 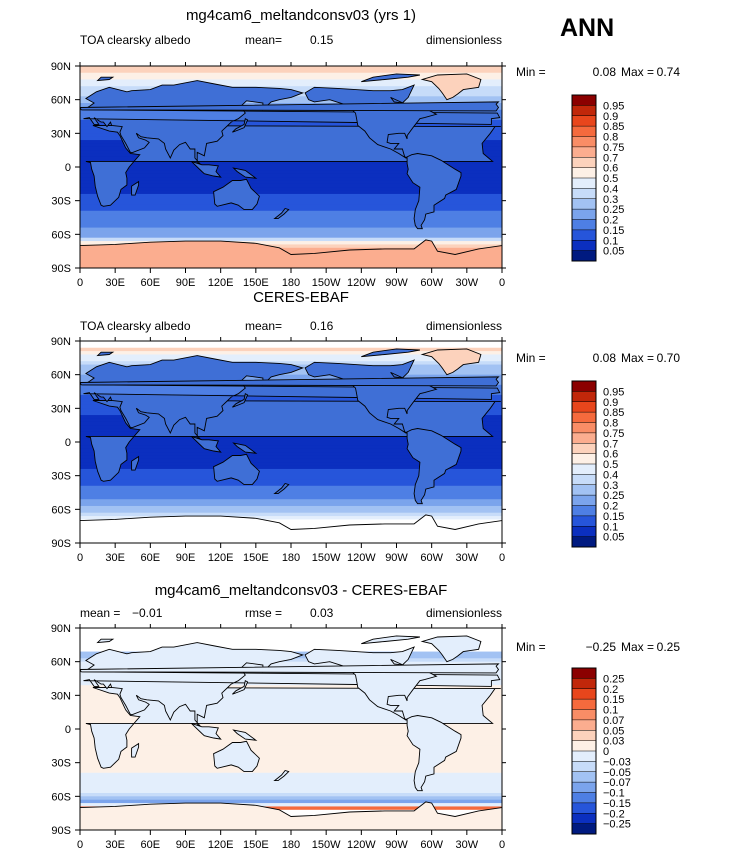 What do you see at coordinates (61, 544) in the screenshot?
I see `y-tick-label: 90S` at bounding box center [61, 544].